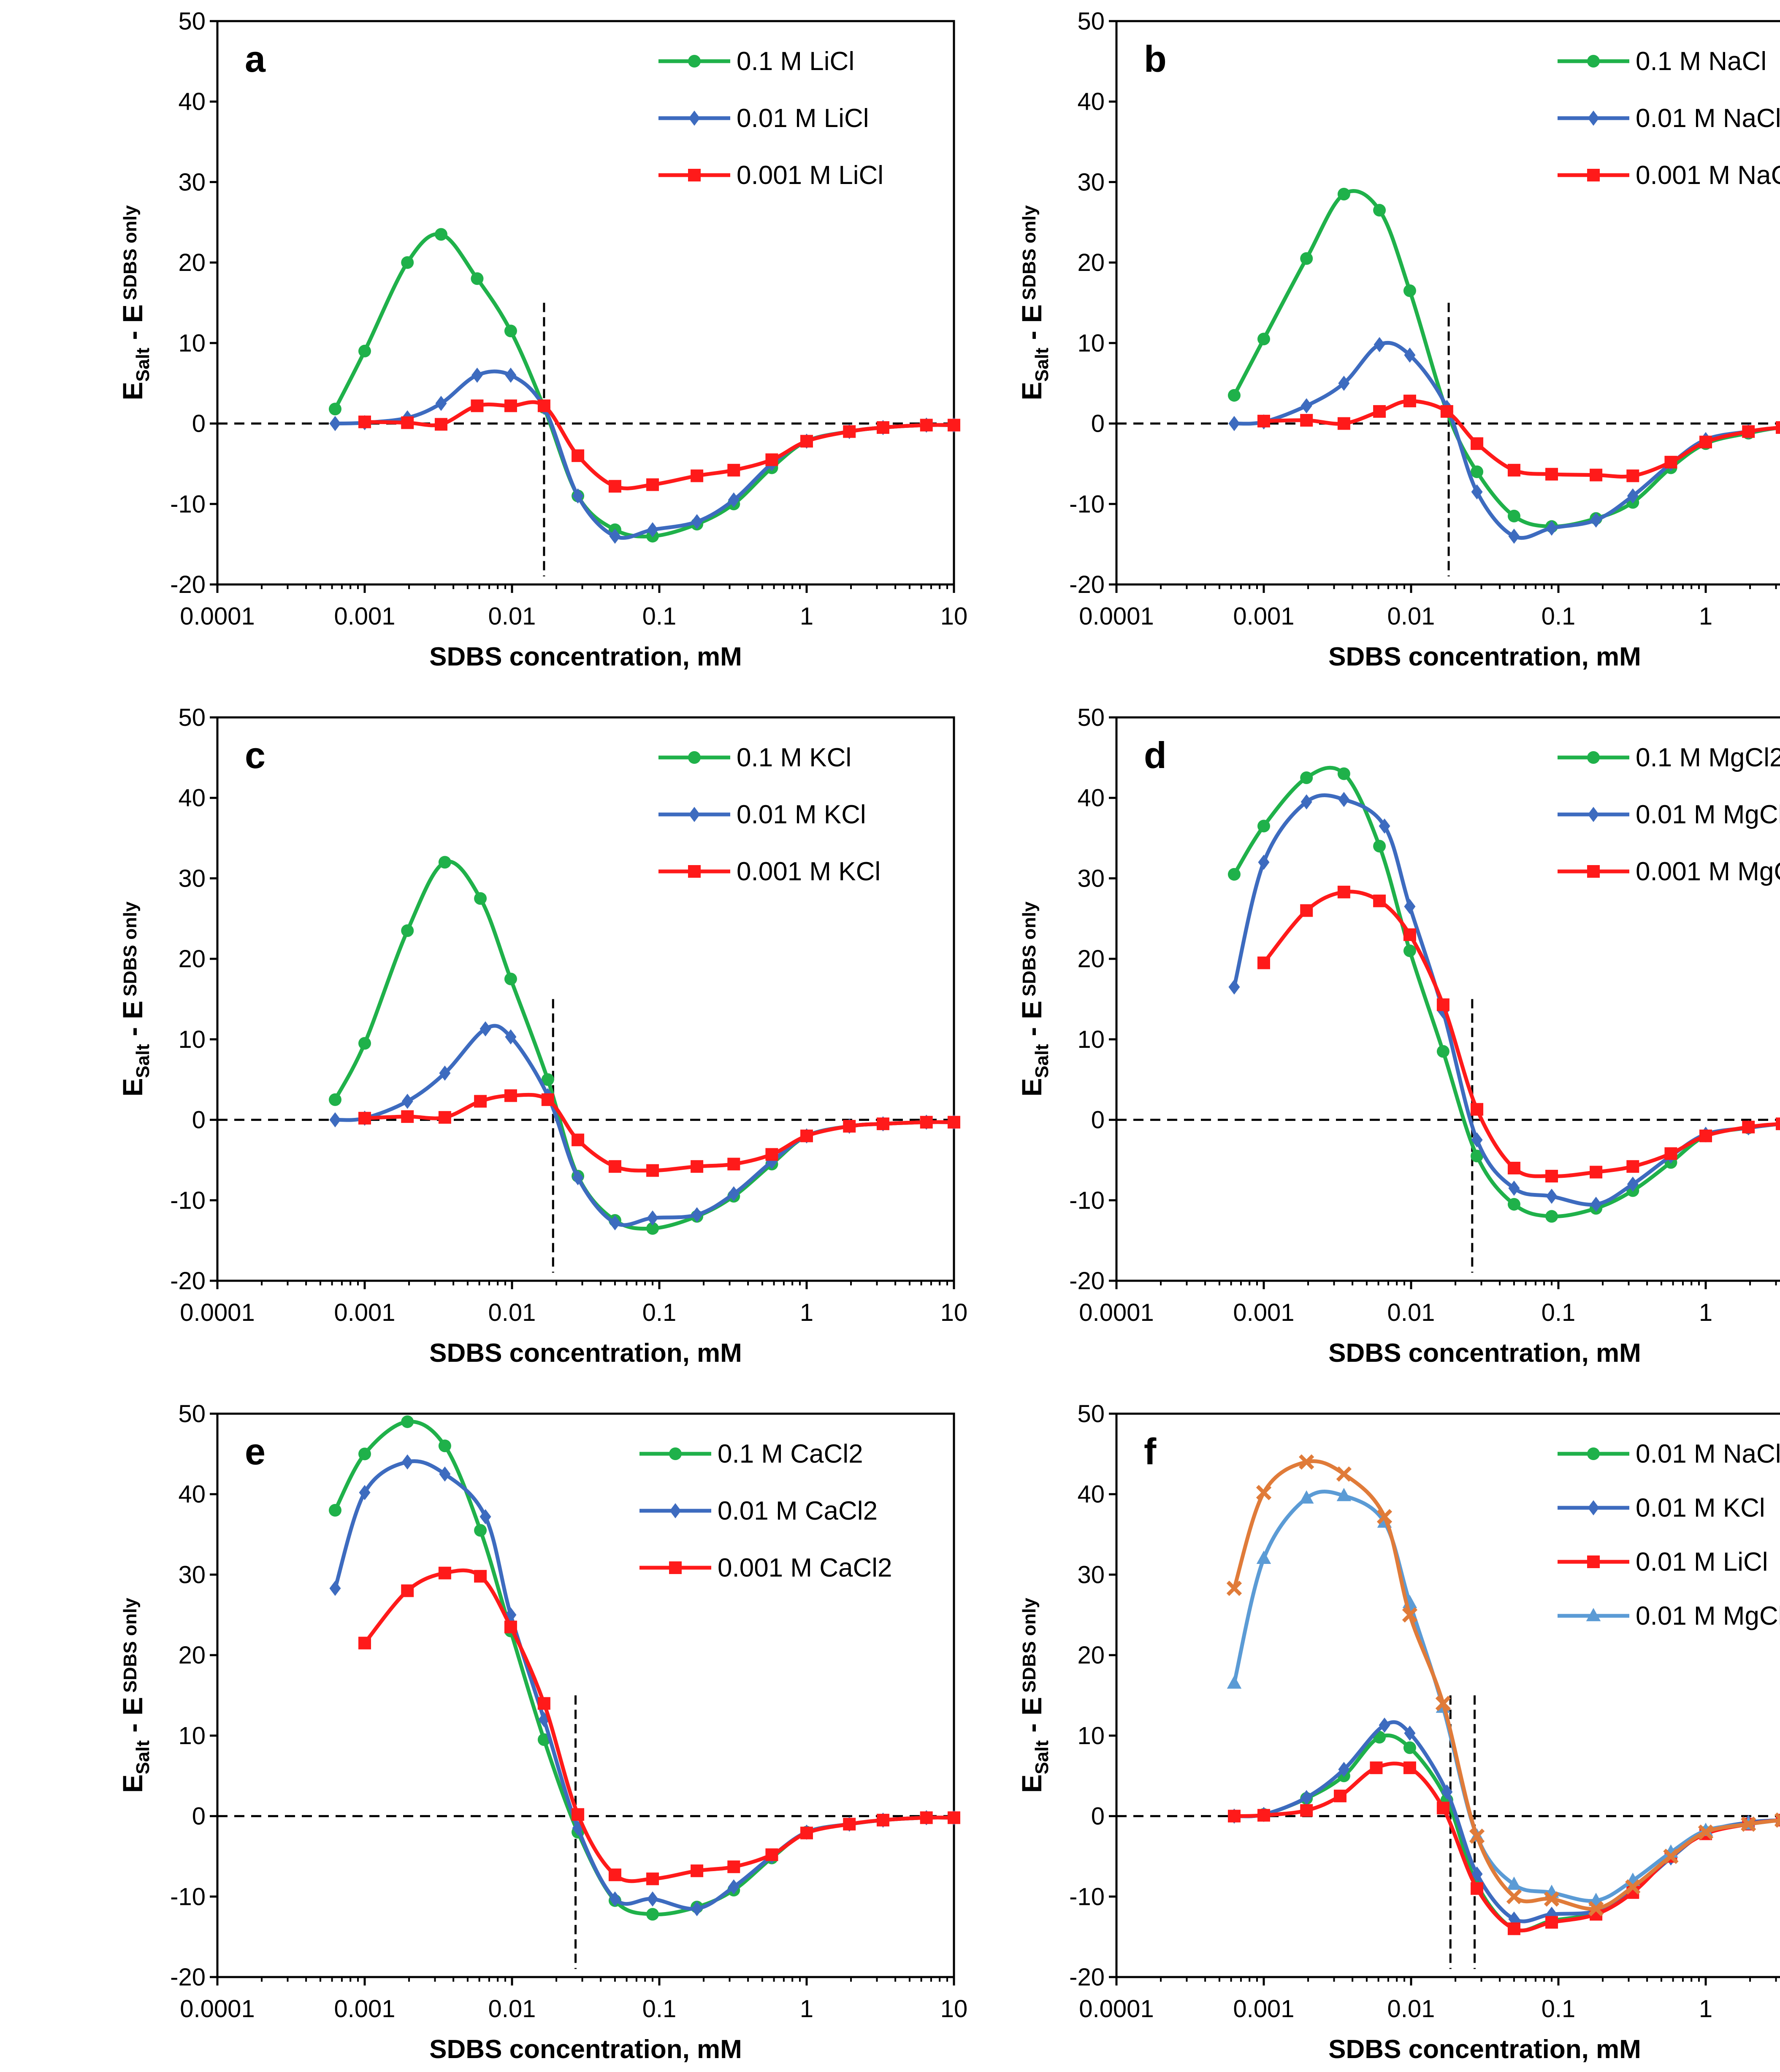  What do you see at coordinates (790, 1454) in the screenshot?
I see `legend-label: 0.1 M CaCl2` at bounding box center [790, 1454].